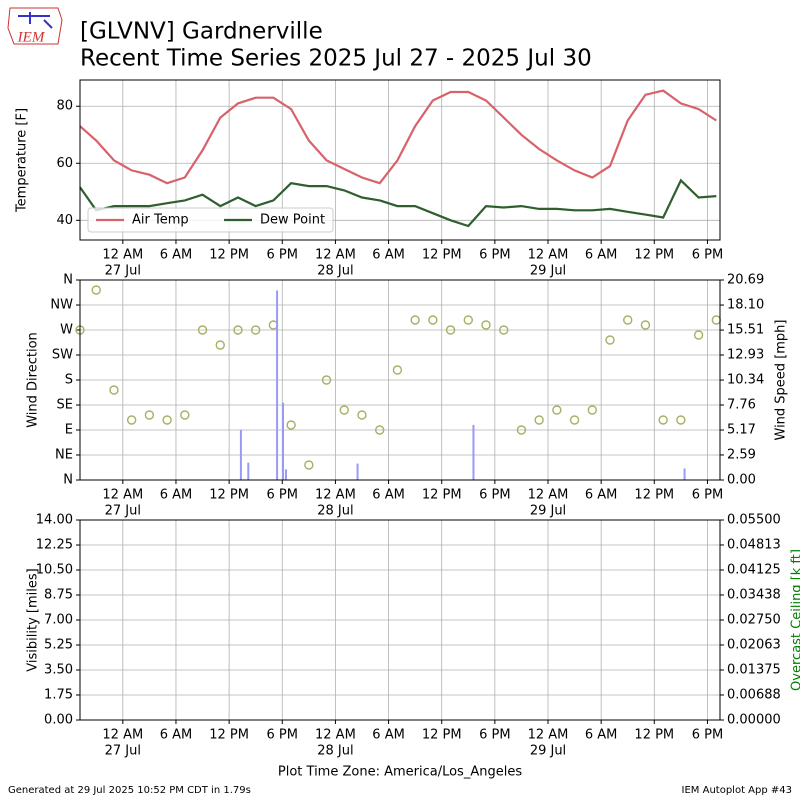 The width and height of the screenshot is (800, 800). I want to click on logo-text: IEM, so click(31, 37).